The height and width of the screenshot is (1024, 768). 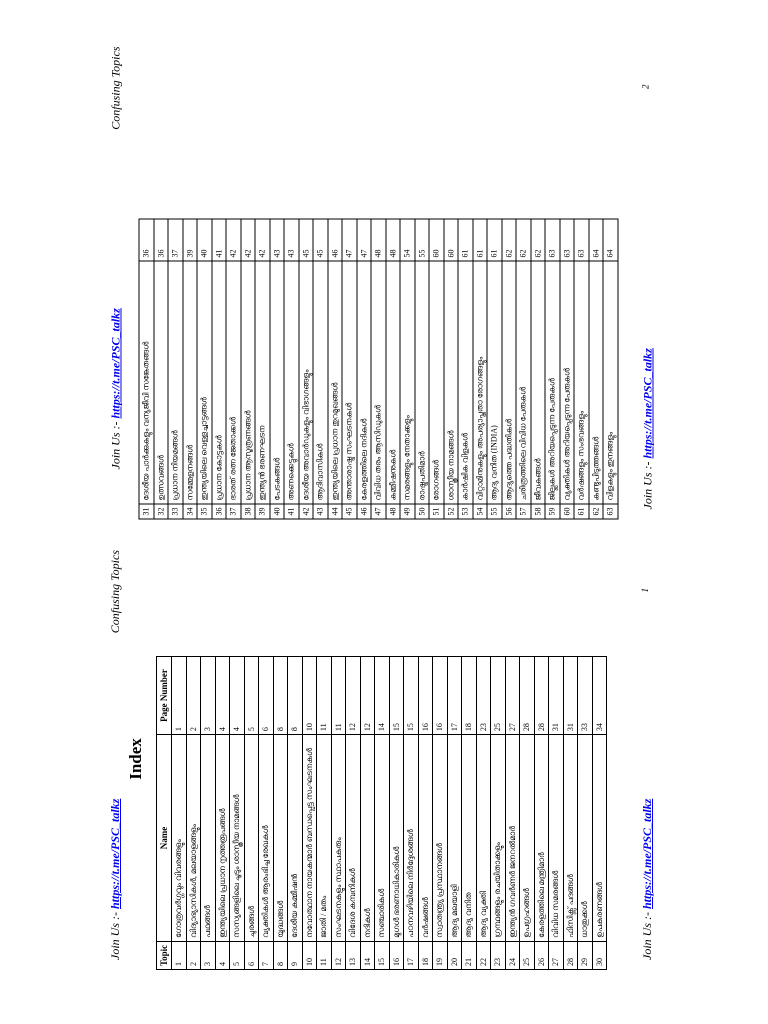 I want to click on topic-name: ഉപകരണങ്ങൾ, so click(x=599, y=838).